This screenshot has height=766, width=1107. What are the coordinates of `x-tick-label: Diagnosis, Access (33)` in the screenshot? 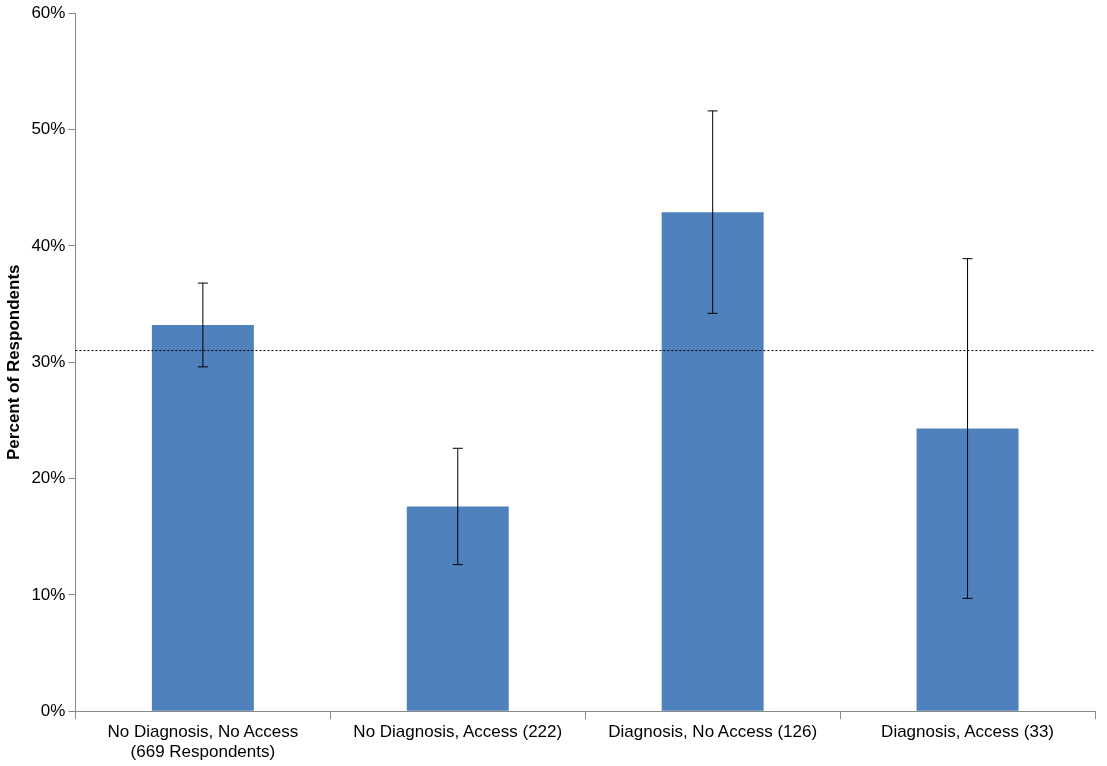 It's located at (968, 732).